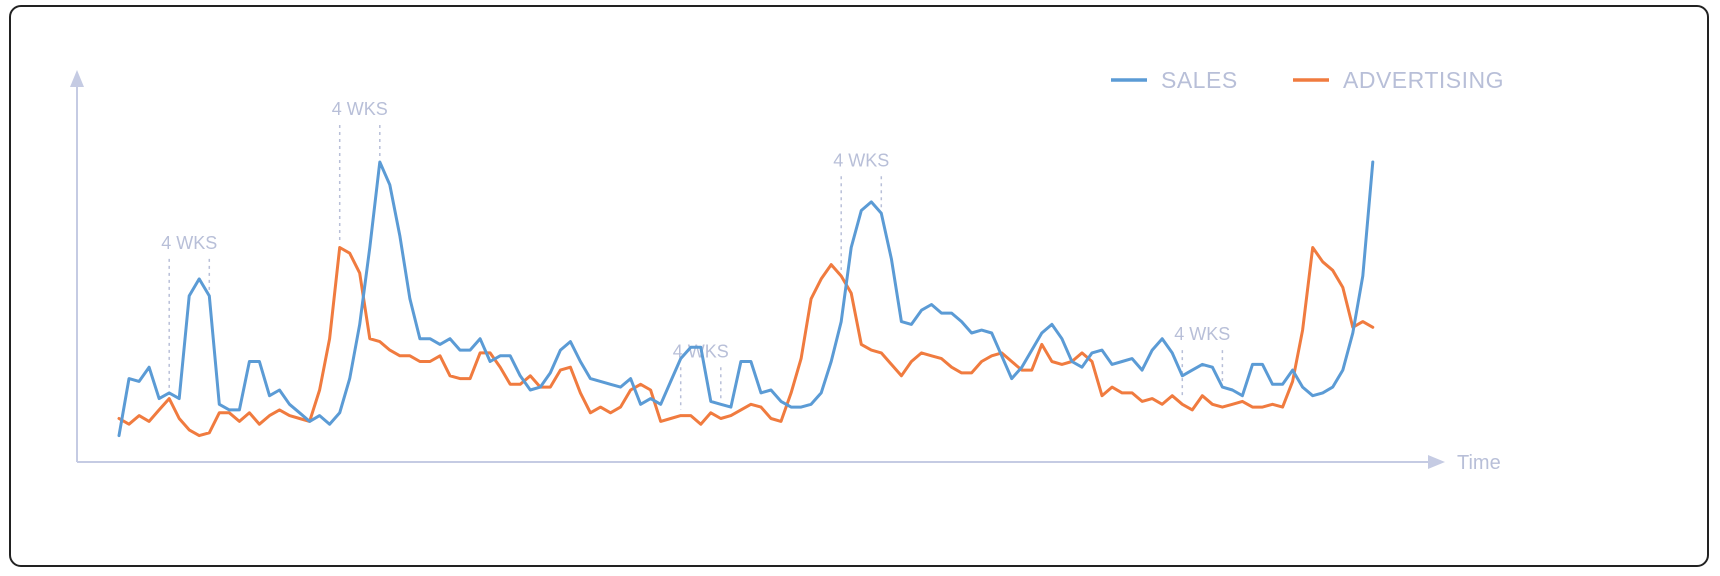  What do you see at coordinates (1423, 80) in the screenshot?
I see `legend-advertising-label: ADVERTISING` at bounding box center [1423, 80].